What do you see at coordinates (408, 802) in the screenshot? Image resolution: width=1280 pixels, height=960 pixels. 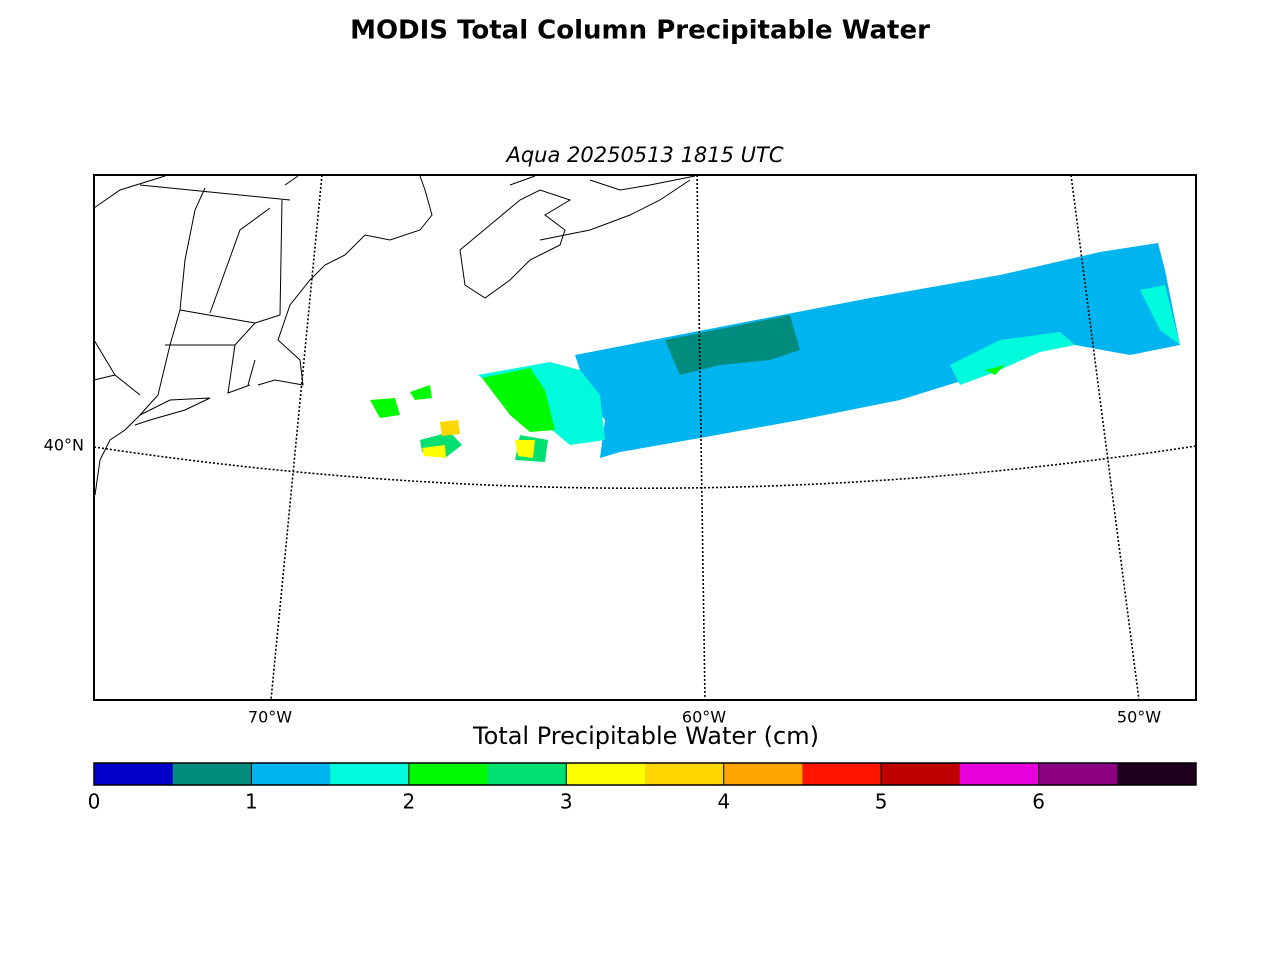 I see `colorbar-tick-label: 2` at bounding box center [408, 802].